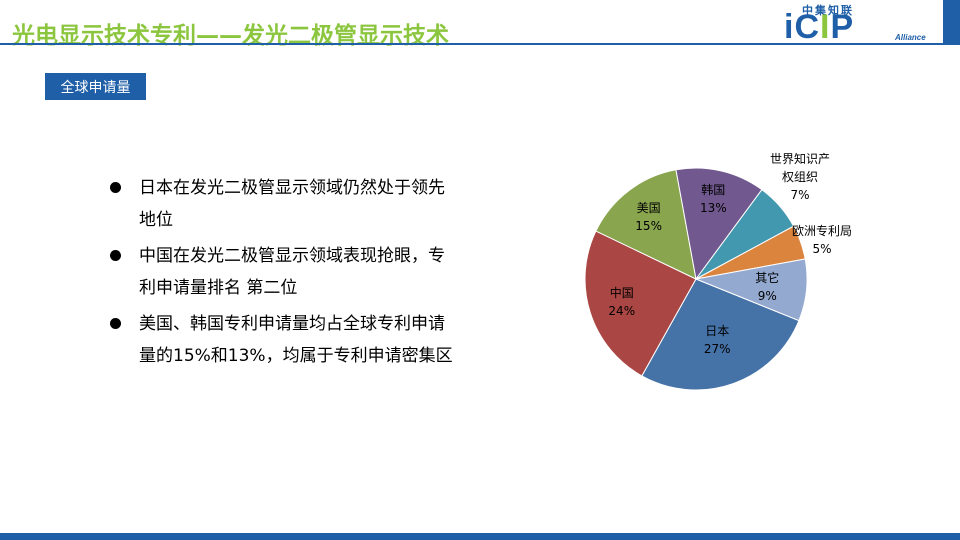  I want to click on bullet-item: 美国、韩国专利申请量均占全球专利申请量的15%和13%，均属于专利申请密集区, so click(280, 340).